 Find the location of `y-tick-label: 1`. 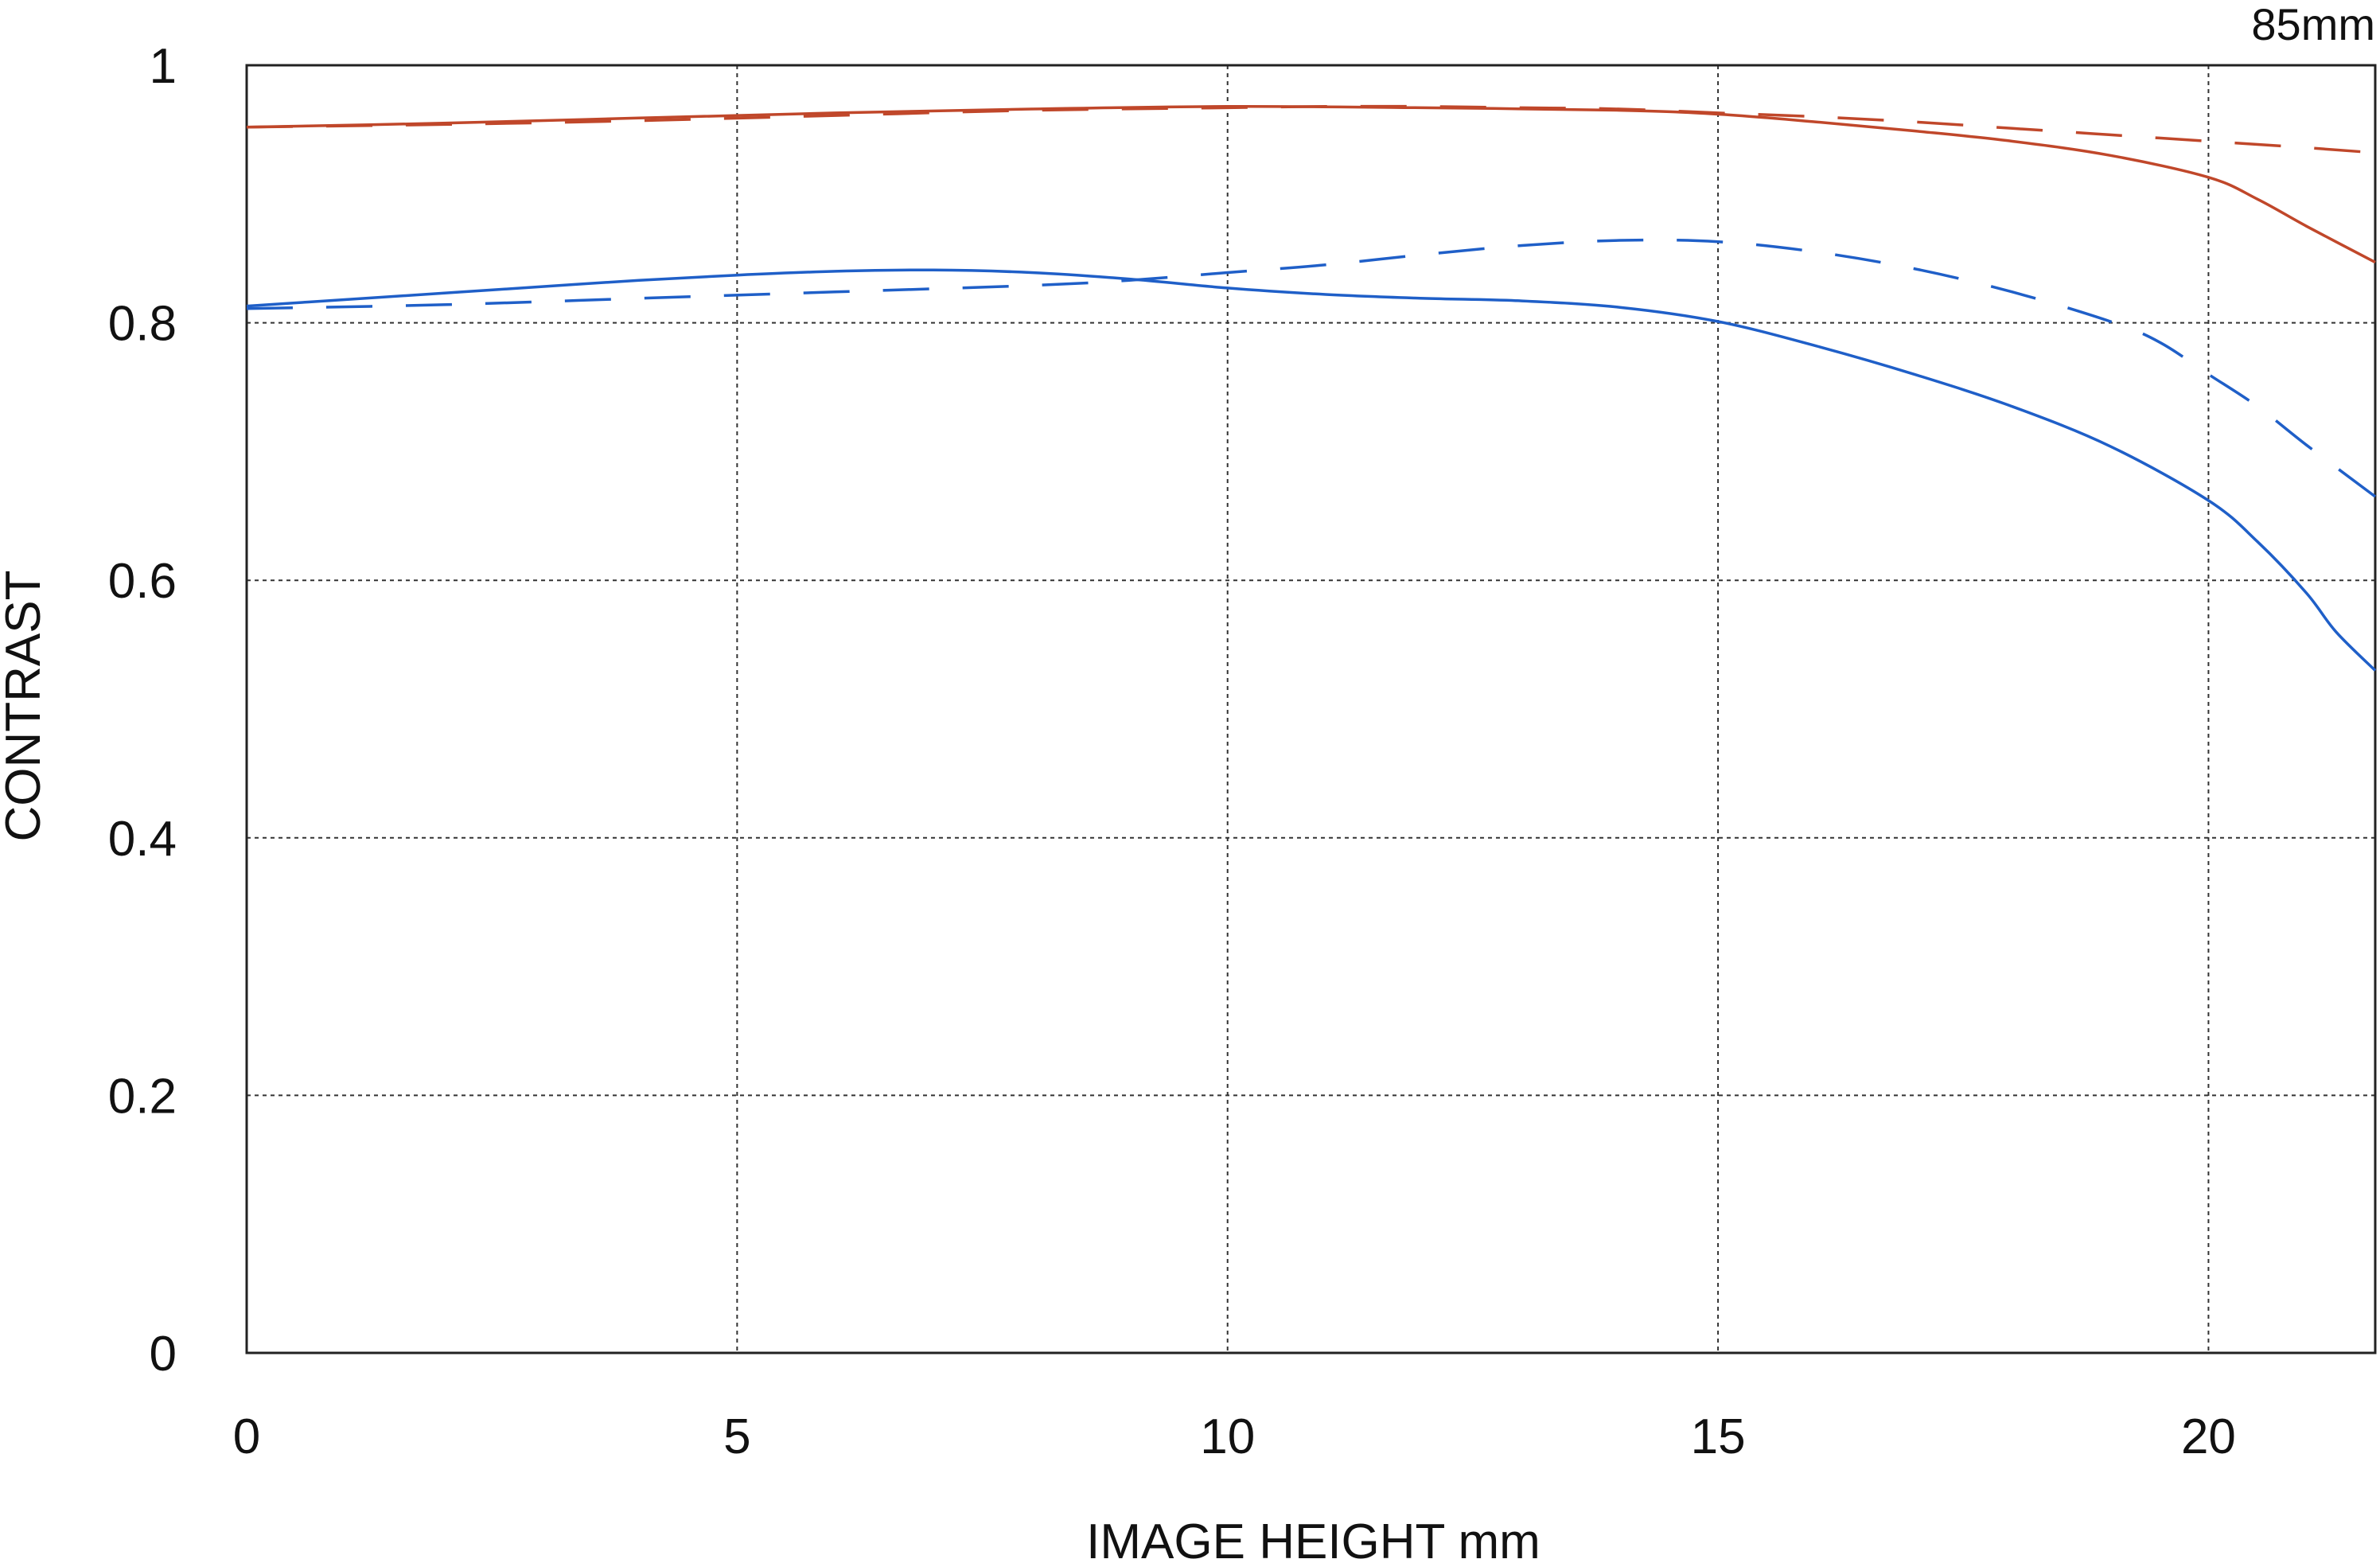

y-tick-label: 1 is located at coordinates (163, 66).